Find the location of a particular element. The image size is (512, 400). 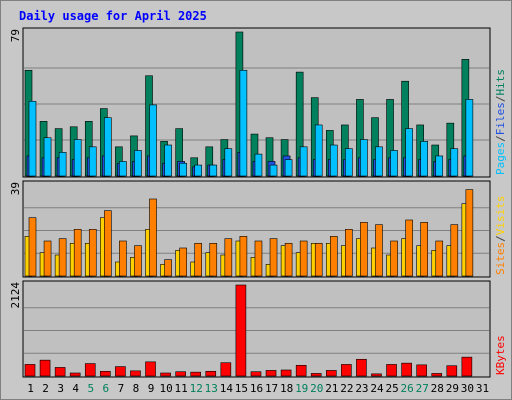

x-tick-label-day-14: 14 is located at coordinates (227, 388).